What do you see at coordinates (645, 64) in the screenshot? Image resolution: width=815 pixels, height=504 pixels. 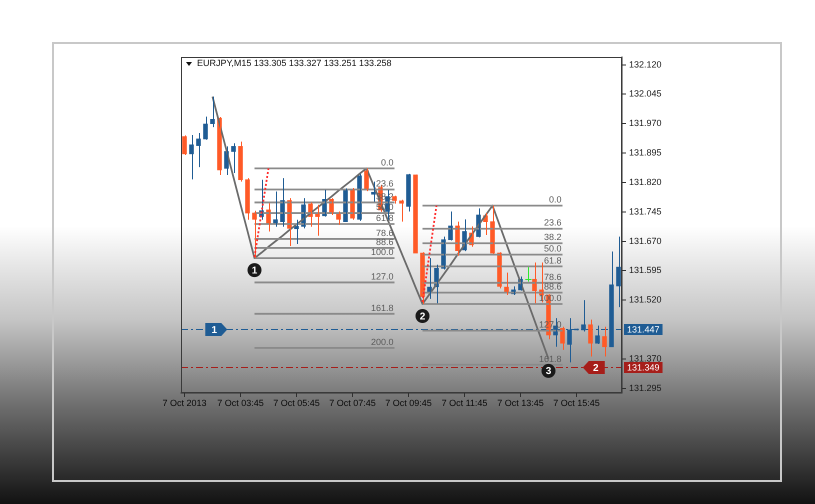 I see `y-tick-label: 132.120` at bounding box center [645, 64].